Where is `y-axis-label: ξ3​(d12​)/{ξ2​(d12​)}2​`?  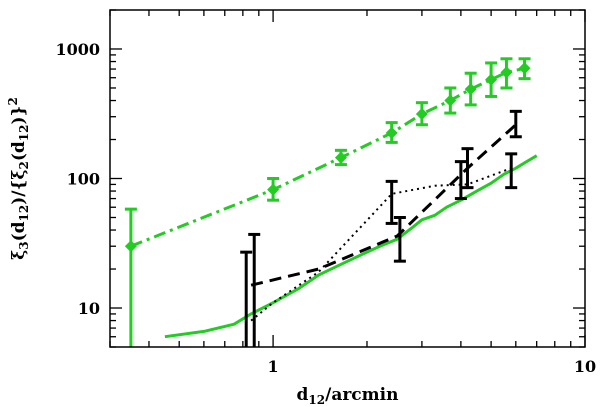
y-axis-label: ξ3​(d12​)/{ξ2​(d12​)}2​ is located at coordinates (18, 178).